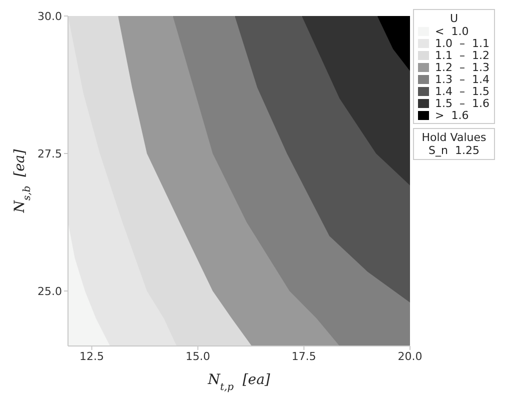 The image size is (506, 406). Describe the element at coordinates (462, 103) in the screenshot. I see `legend-label: 1.5 – 1.6` at that location.